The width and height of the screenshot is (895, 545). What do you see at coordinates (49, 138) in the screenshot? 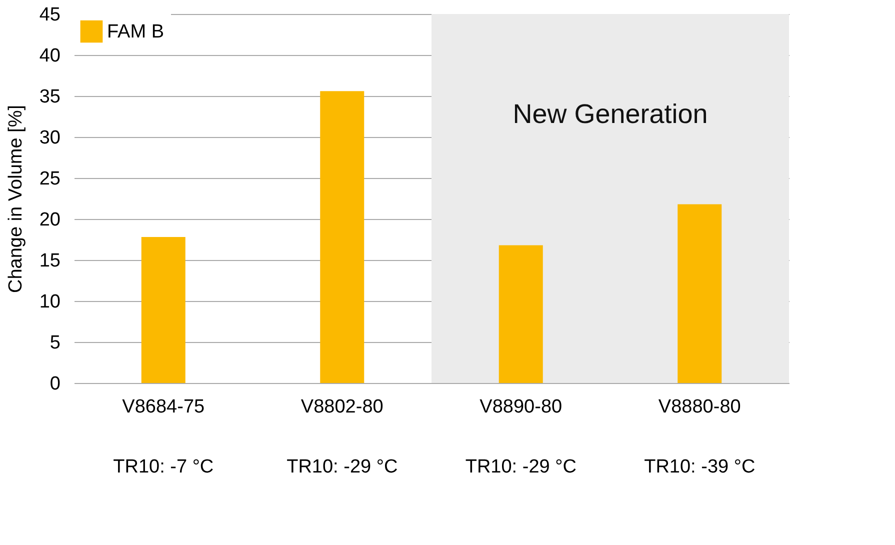
I see `y-tick-label: 30` at bounding box center [49, 138].